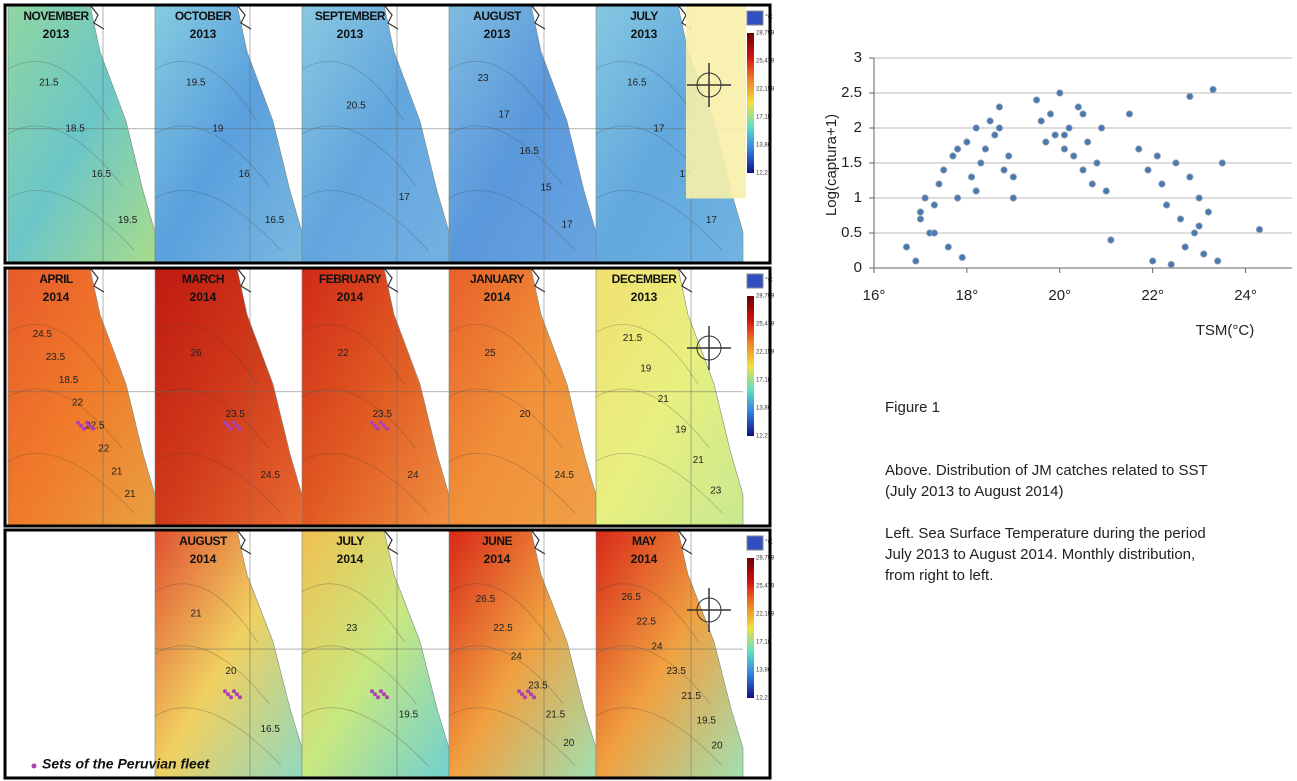 The height and width of the screenshot is (781, 1297). Describe the element at coordinates (858, 127) in the screenshot. I see `y-tick-label: 2` at that location.